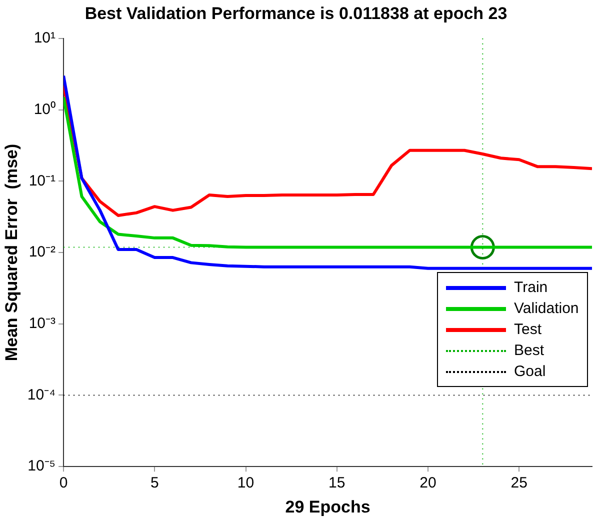 The height and width of the screenshot is (520, 606). Describe the element at coordinates (45, 38) in the screenshot. I see `y-tick-label: 10¹` at that location.